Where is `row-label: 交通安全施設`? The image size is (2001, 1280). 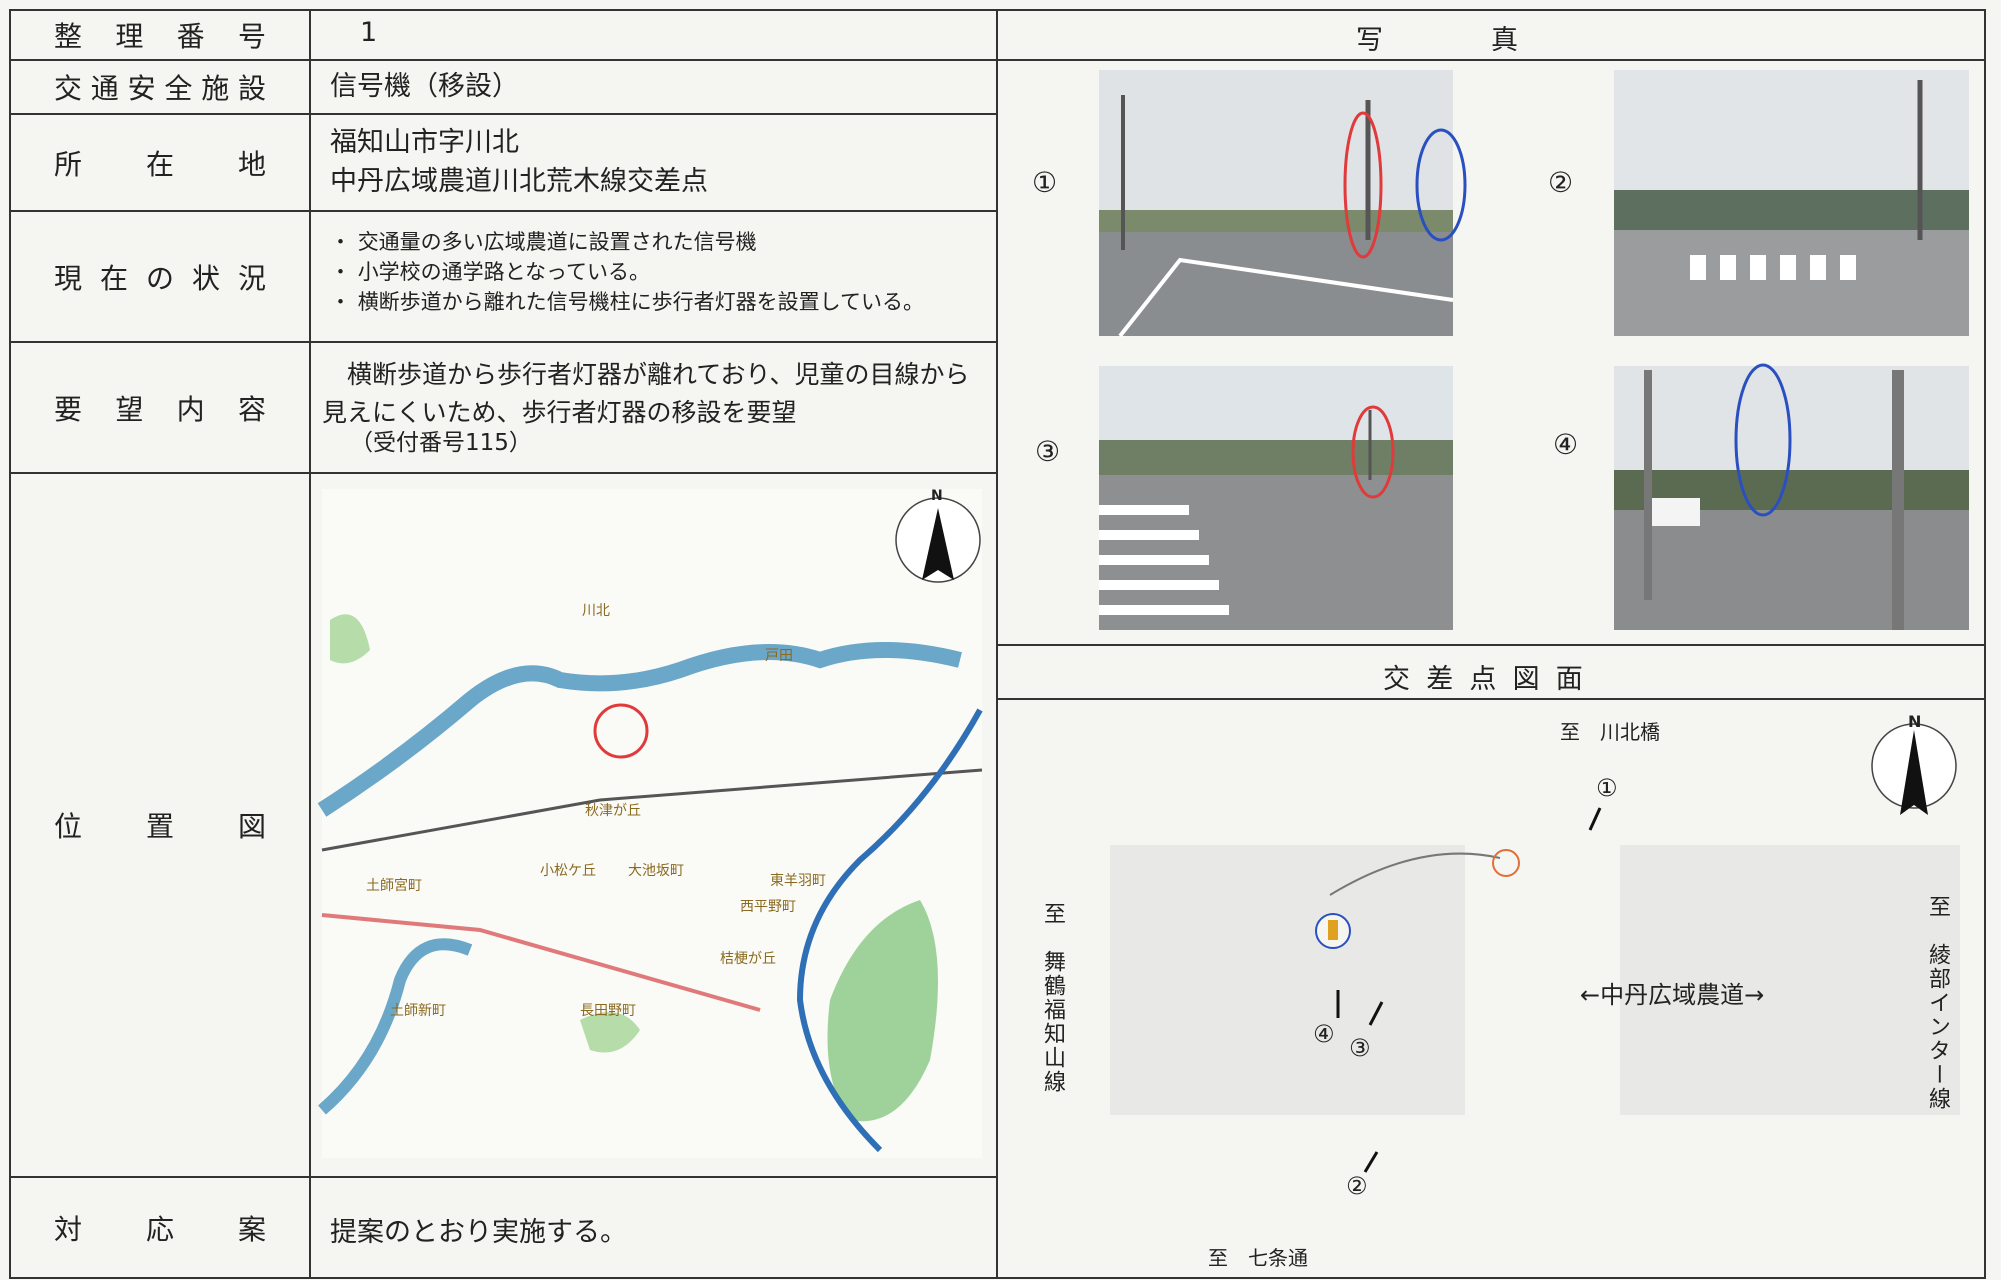
row-label: 交通安全施設 is located at coordinates (160, 87).